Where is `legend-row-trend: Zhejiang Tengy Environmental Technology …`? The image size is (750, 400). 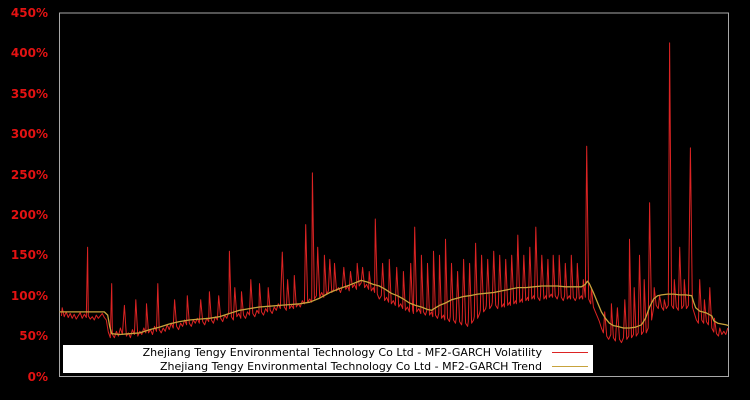
legend-row-trend: Zhejiang Tengy Environmental Technology … is located at coordinates (328, 366).